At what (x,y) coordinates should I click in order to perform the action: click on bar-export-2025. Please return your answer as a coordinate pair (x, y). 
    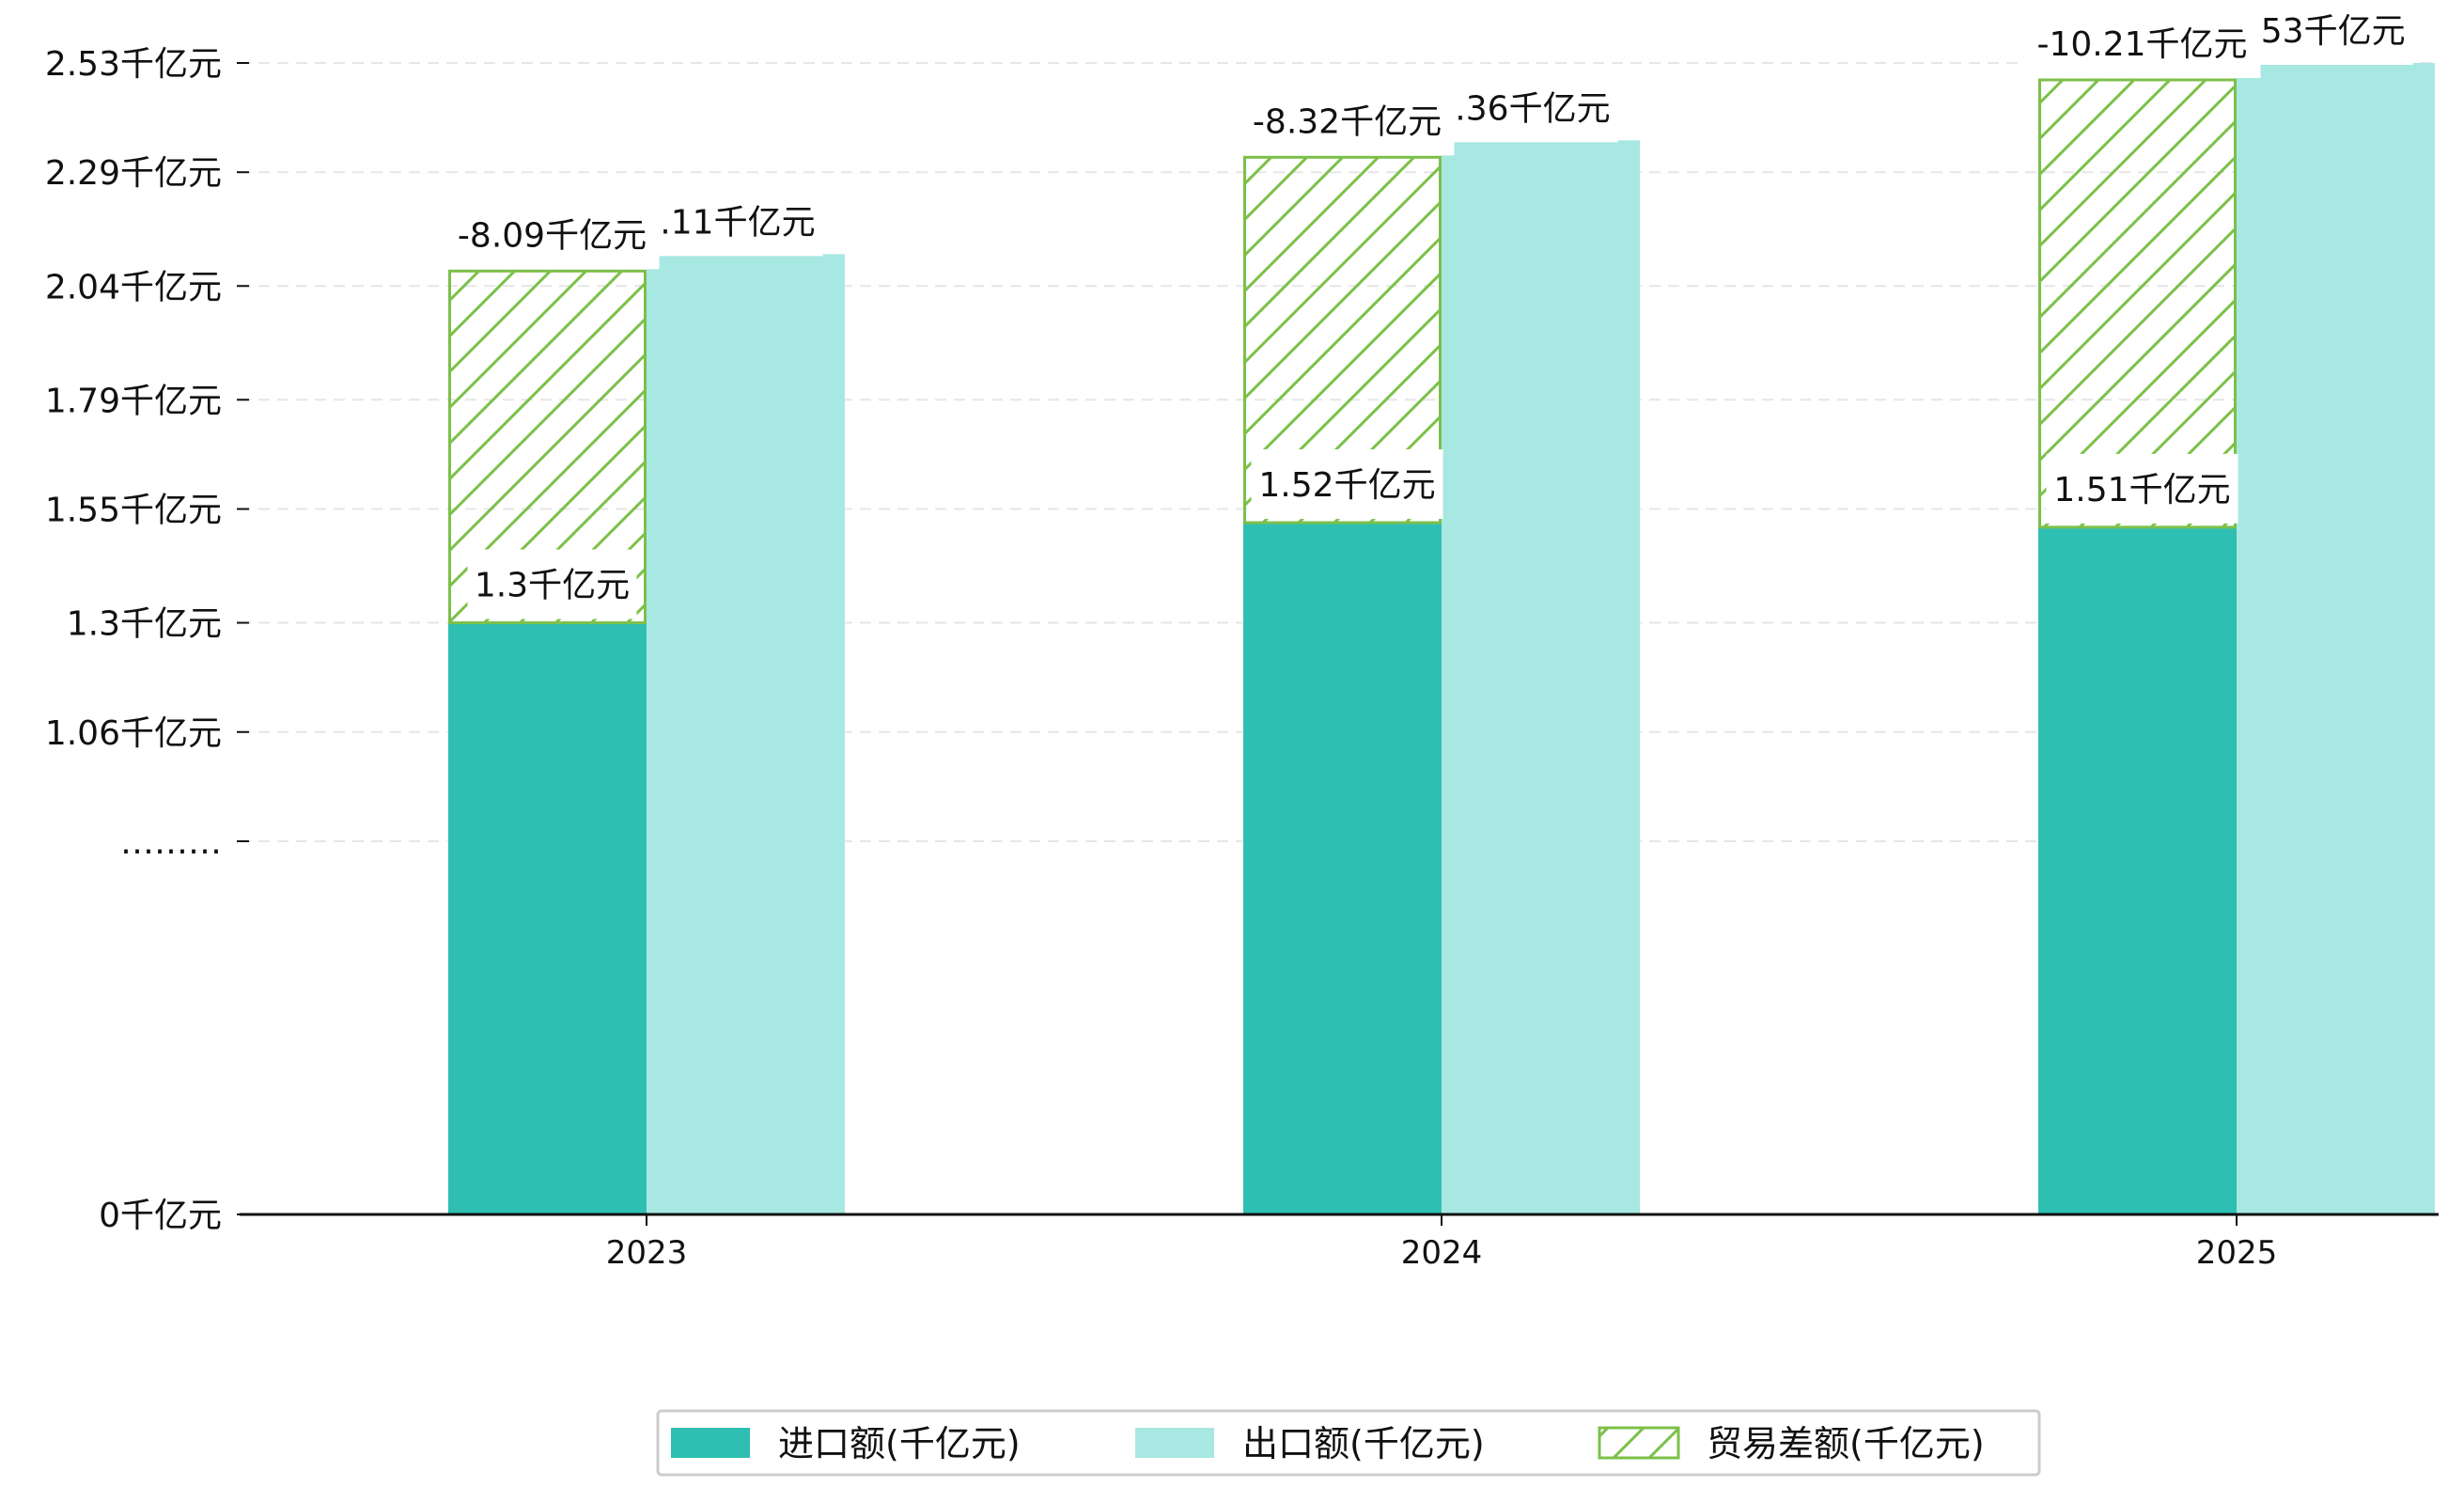
    Looking at the image, I should click on (2336, 638).